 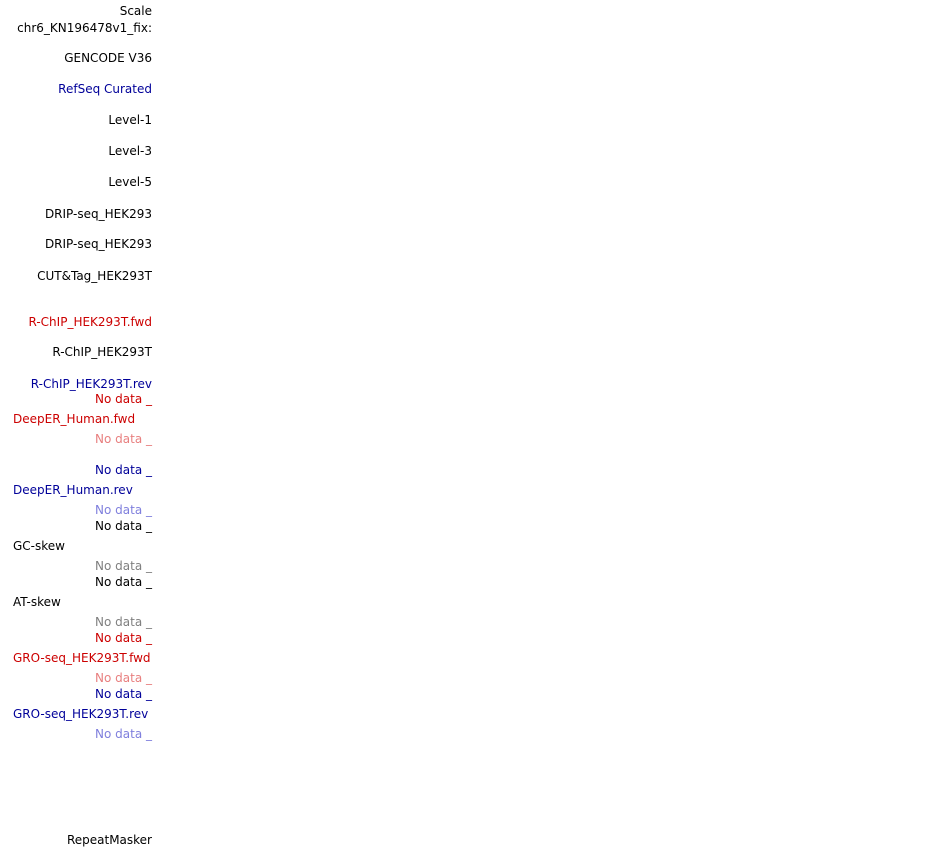 What do you see at coordinates (105, 89) in the screenshot?
I see `track-label-refseq: RefSeq Curated` at bounding box center [105, 89].